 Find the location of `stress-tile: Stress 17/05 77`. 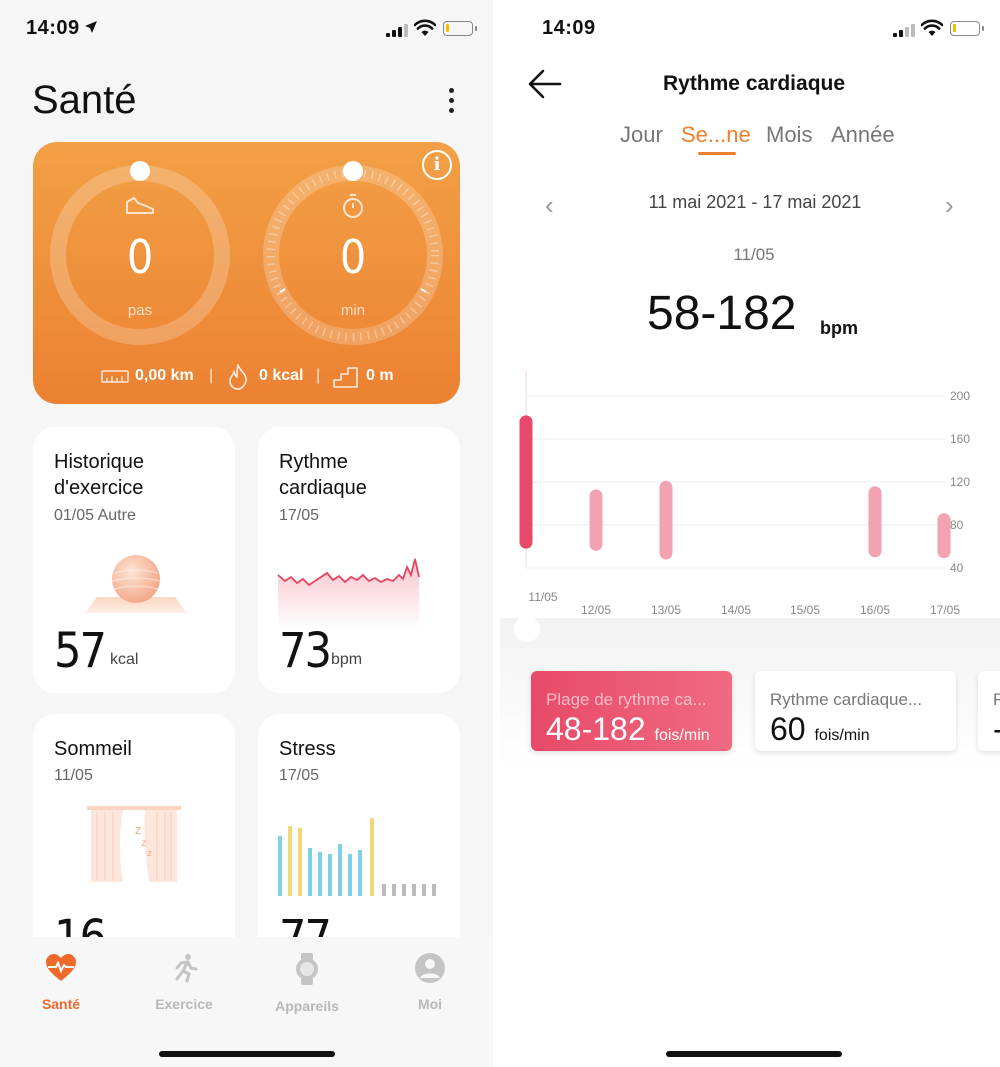

stress-tile: Stress 17/05 77 is located at coordinates (359, 839).